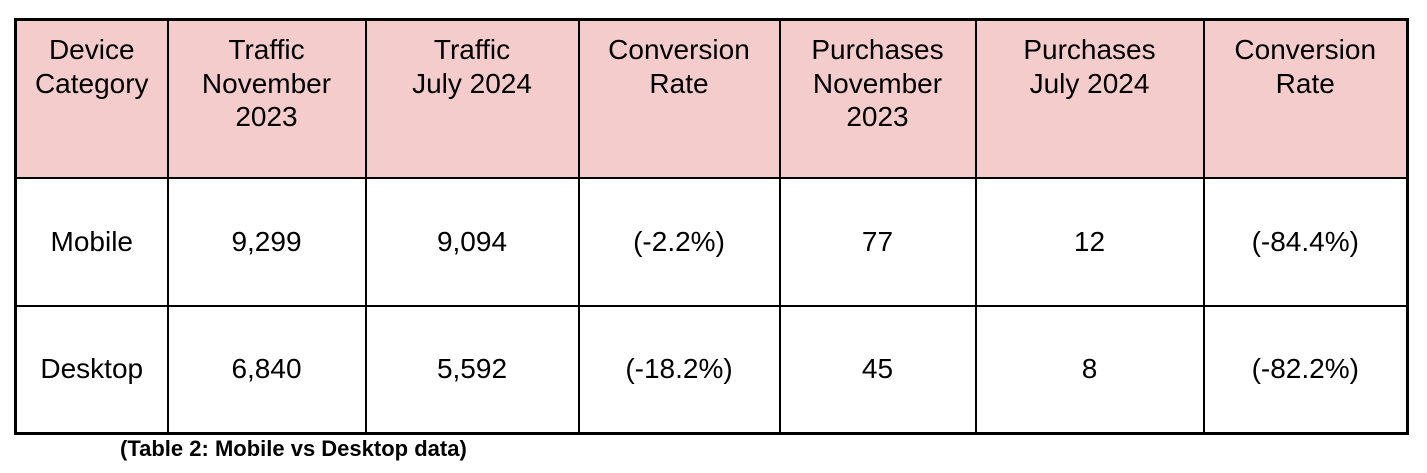  What do you see at coordinates (472, 241) in the screenshot?
I see `cell-mobile-traffic-july-2024: 9,094` at bounding box center [472, 241].